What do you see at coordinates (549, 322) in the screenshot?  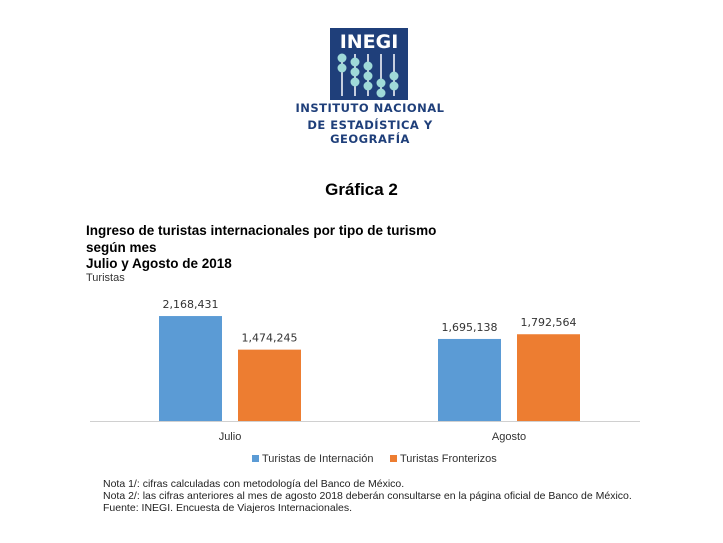 I see `data-label: 1,792,564` at bounding box center [549, 322].